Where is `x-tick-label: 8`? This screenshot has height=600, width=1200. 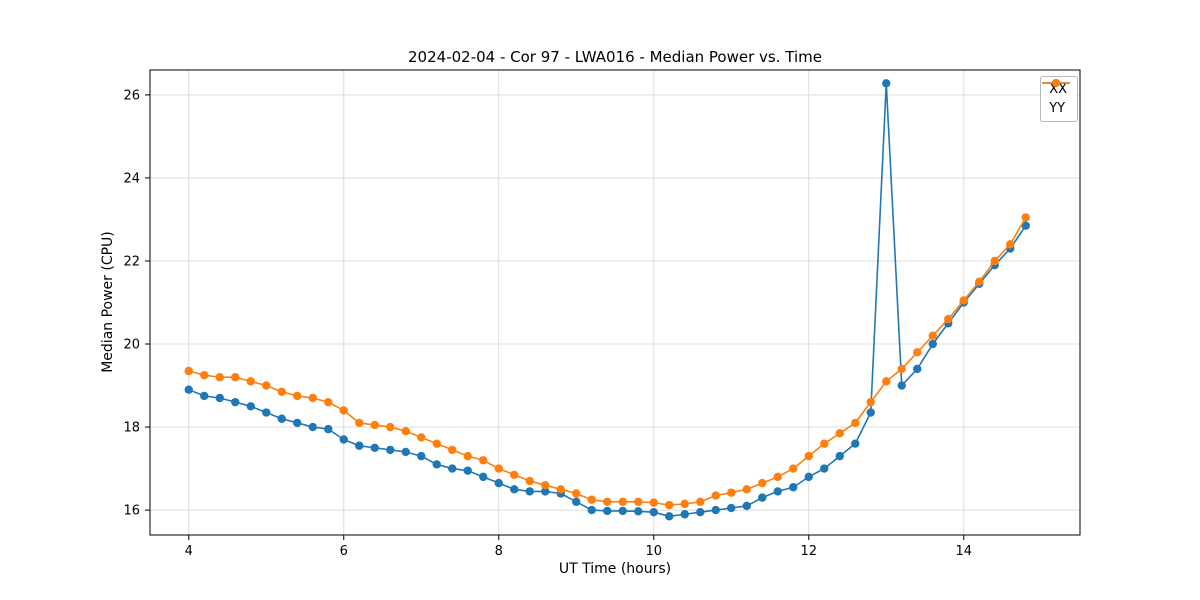
x-tick-label: 8 is located at coordinates (499, 551).